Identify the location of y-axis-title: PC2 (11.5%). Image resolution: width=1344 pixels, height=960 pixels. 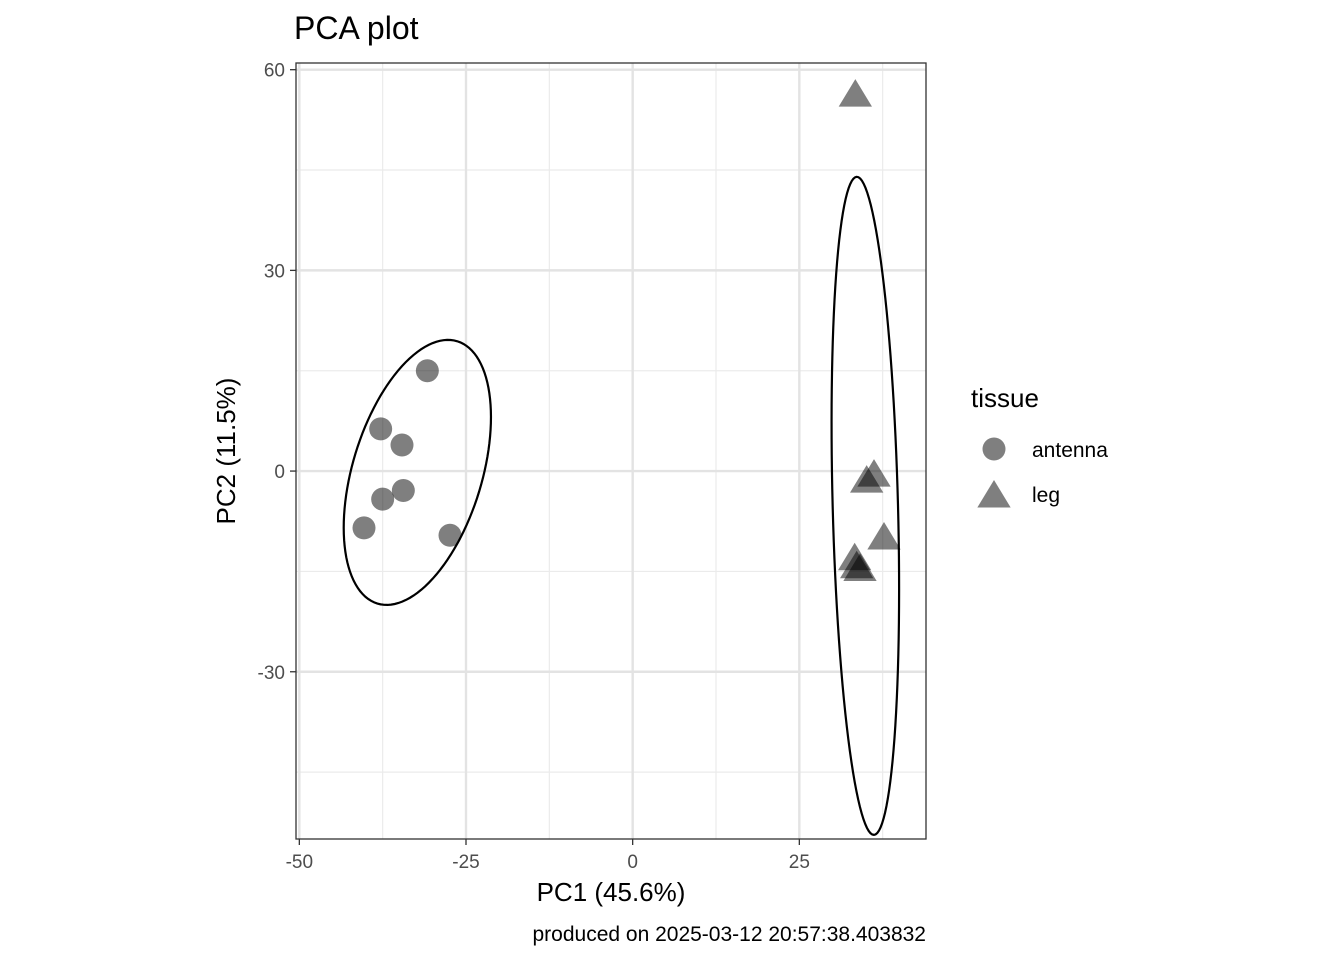
(226, 451).